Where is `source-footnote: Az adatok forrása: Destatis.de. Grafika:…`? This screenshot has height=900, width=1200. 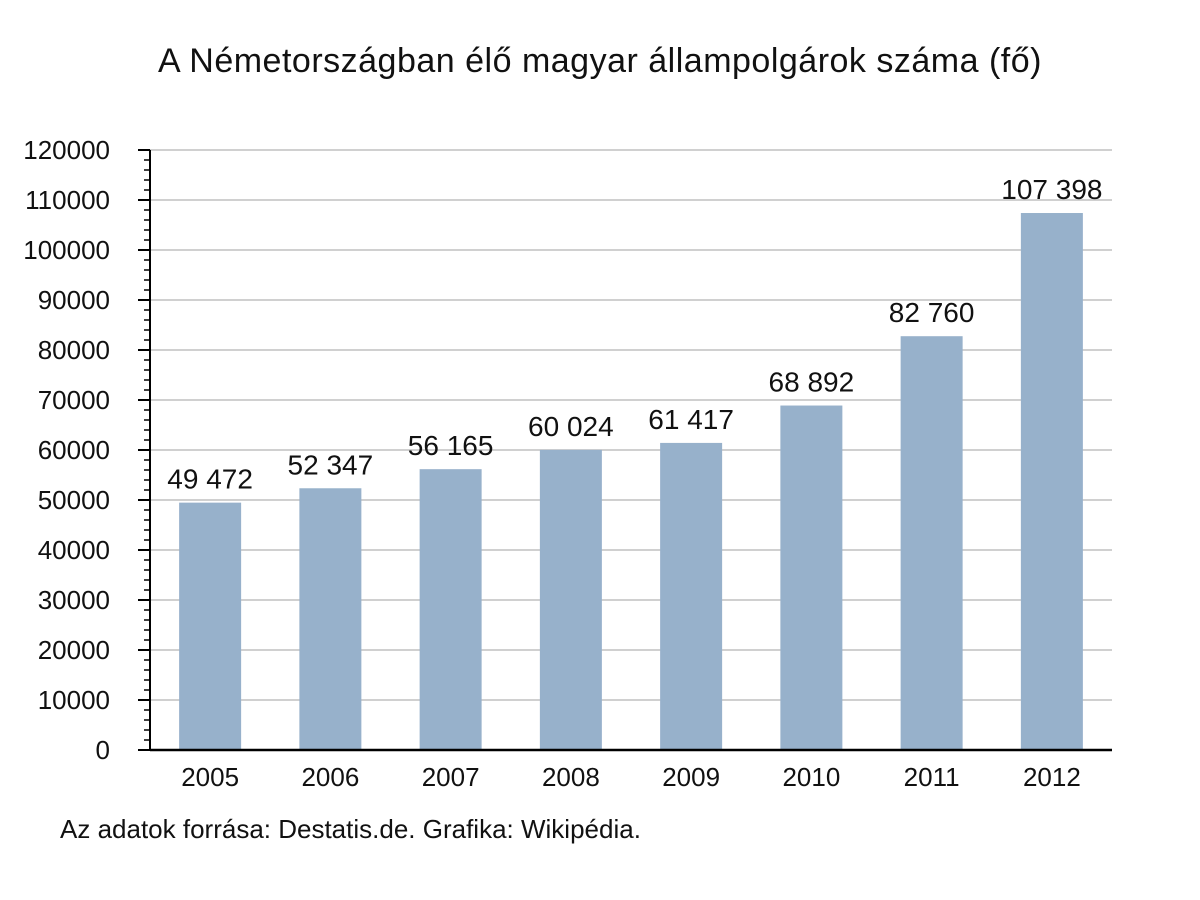
source-footnote: Az adatok forrása: Destatis.de. Grafika:… is located at coordinates (350, 829).